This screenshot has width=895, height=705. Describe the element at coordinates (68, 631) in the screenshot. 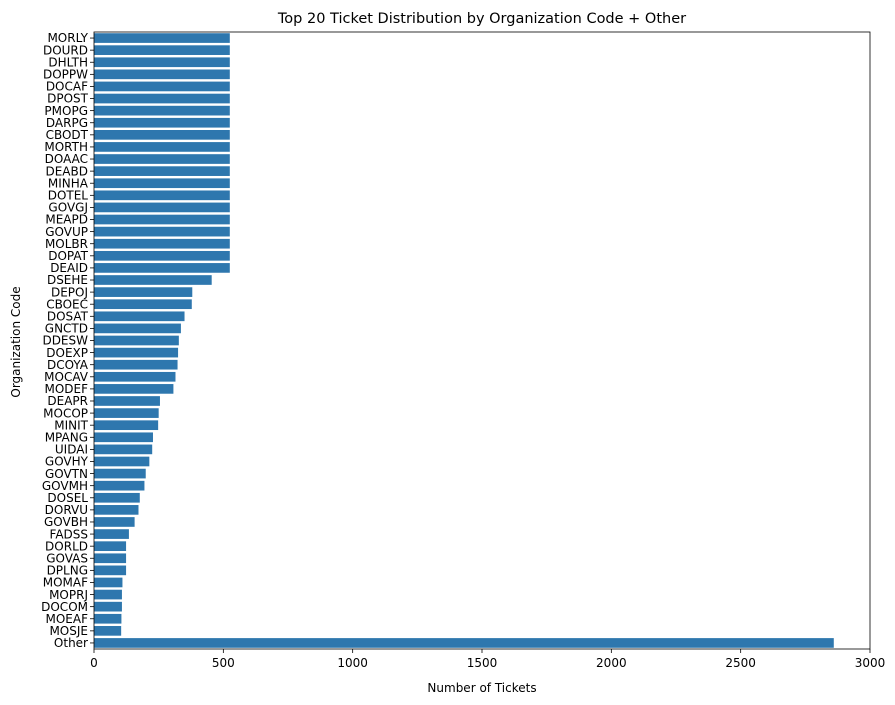

I see `y-tick-label-mosje: MOSJE` at that location.